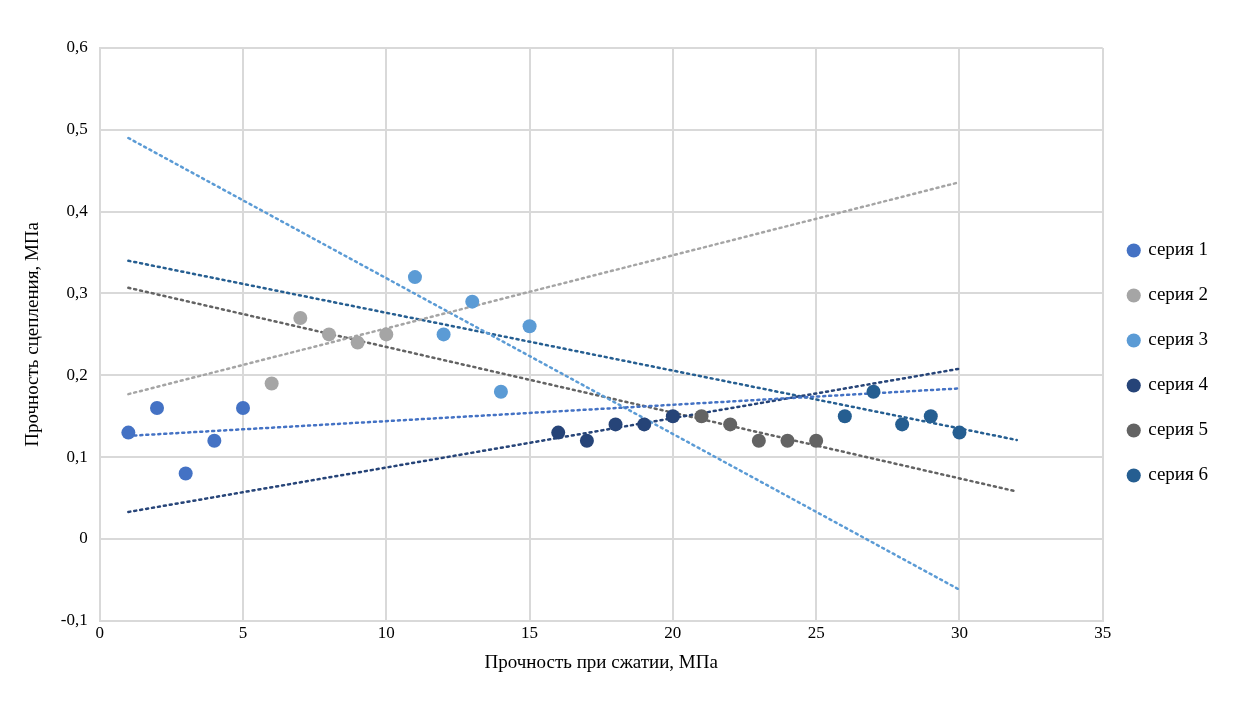 The width and height of the screenshot is (1248, 711). Describe the element at coordinates (77, 292) in the screenshot. I see `y-tick-label: 0,3` at that location.